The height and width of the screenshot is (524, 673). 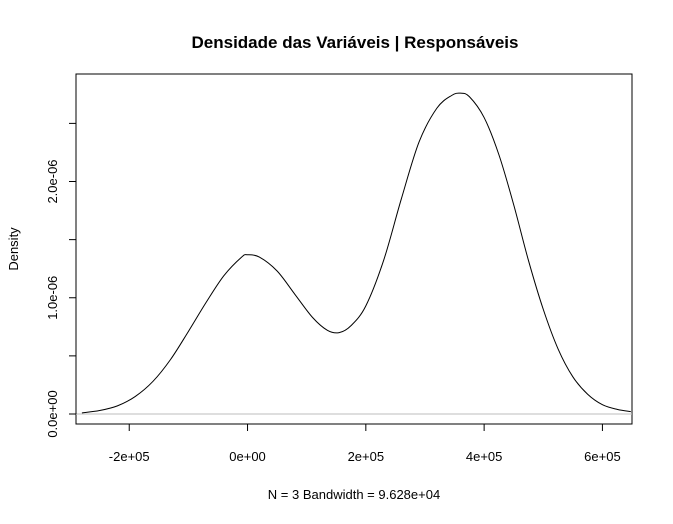 I want to click on x-tick-label-1: 0e+00, so click(x=247, y=456).